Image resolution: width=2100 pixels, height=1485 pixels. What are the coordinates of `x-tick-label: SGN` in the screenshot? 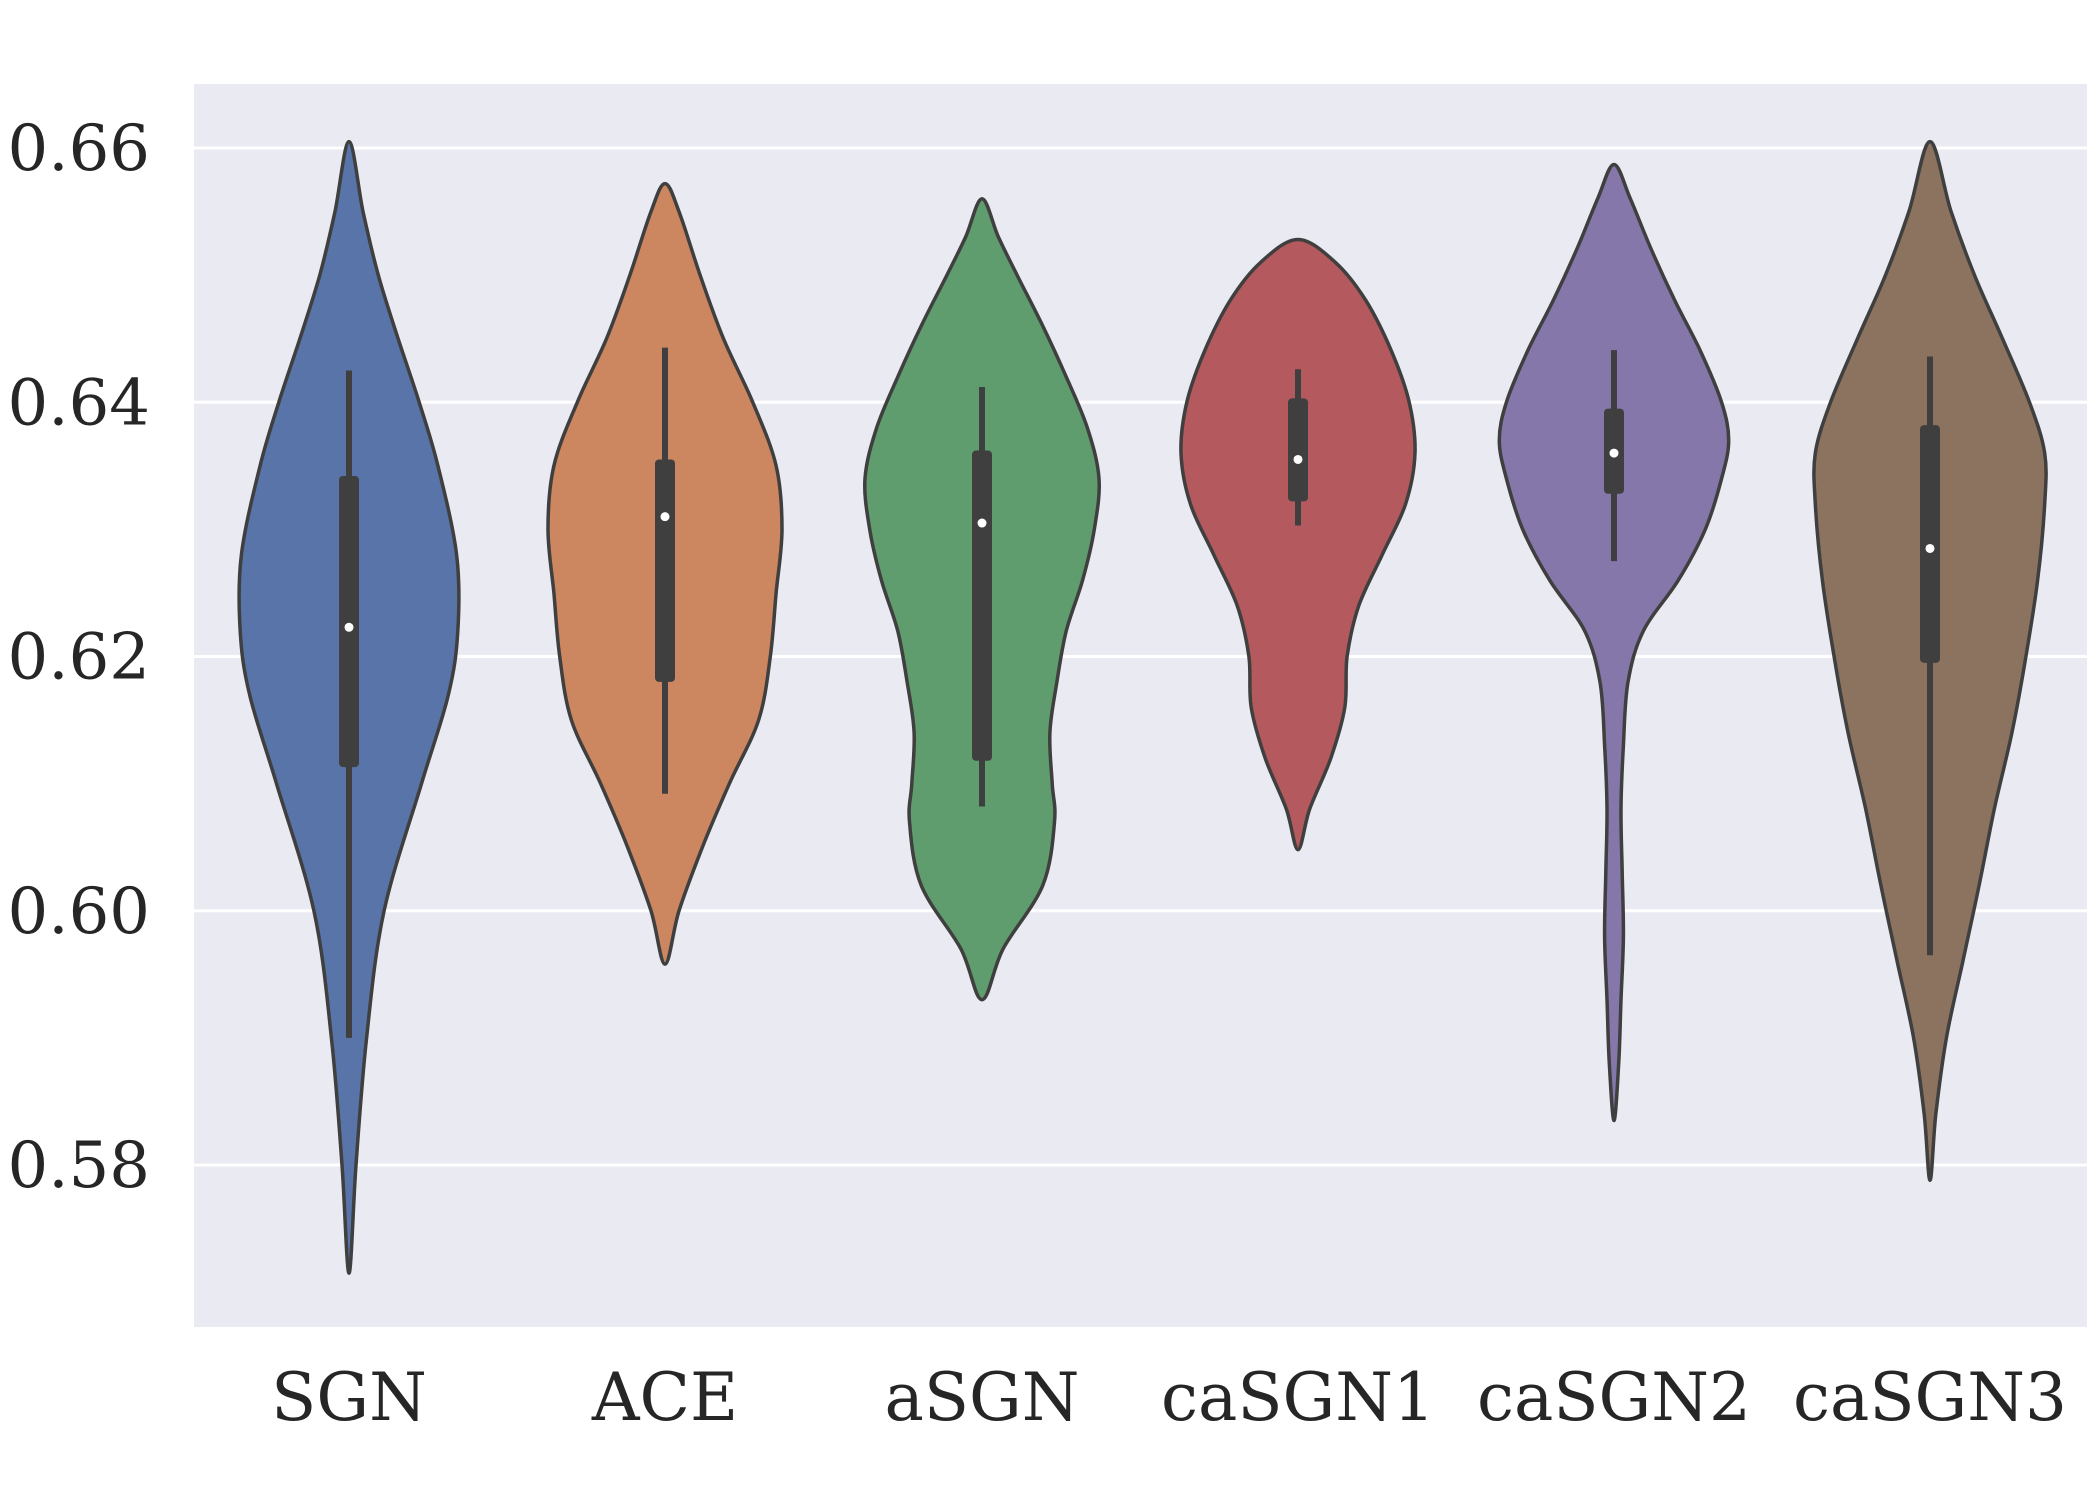 It's located at (349, 1397).